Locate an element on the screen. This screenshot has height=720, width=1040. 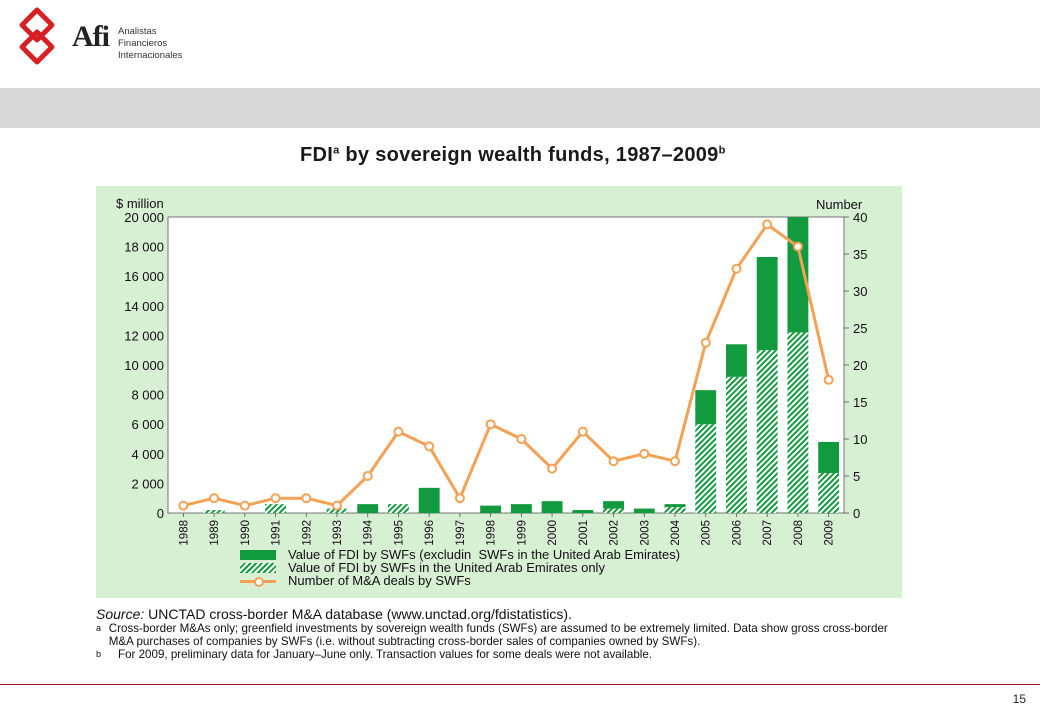
y-left-tick-label: 6 000 is located at coordinates (147, 424).